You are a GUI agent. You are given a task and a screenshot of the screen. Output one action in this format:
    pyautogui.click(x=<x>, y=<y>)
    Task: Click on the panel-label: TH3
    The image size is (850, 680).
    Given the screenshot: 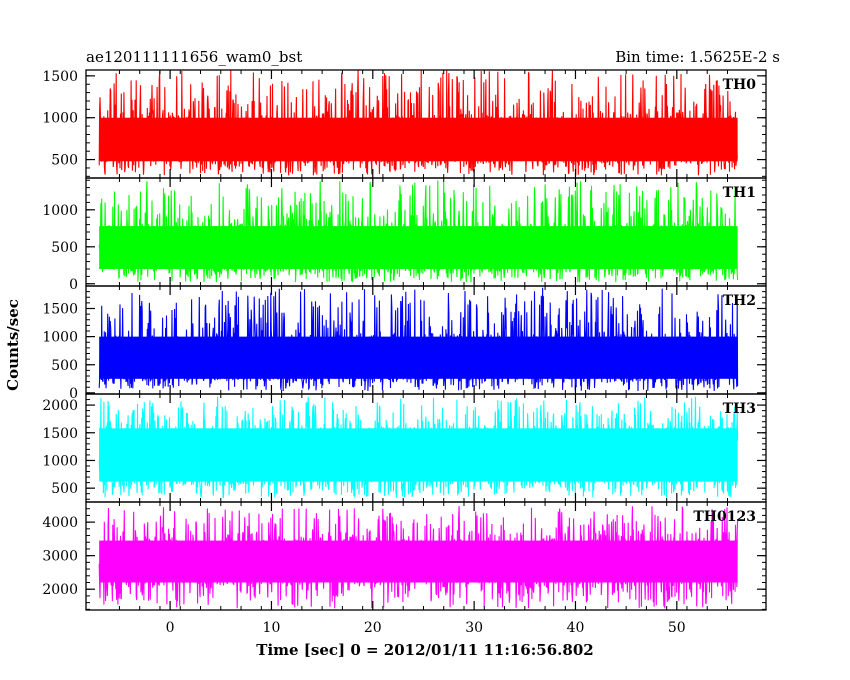 What is the action you would take?
    pyautogui.click(x=739, y=409)
    